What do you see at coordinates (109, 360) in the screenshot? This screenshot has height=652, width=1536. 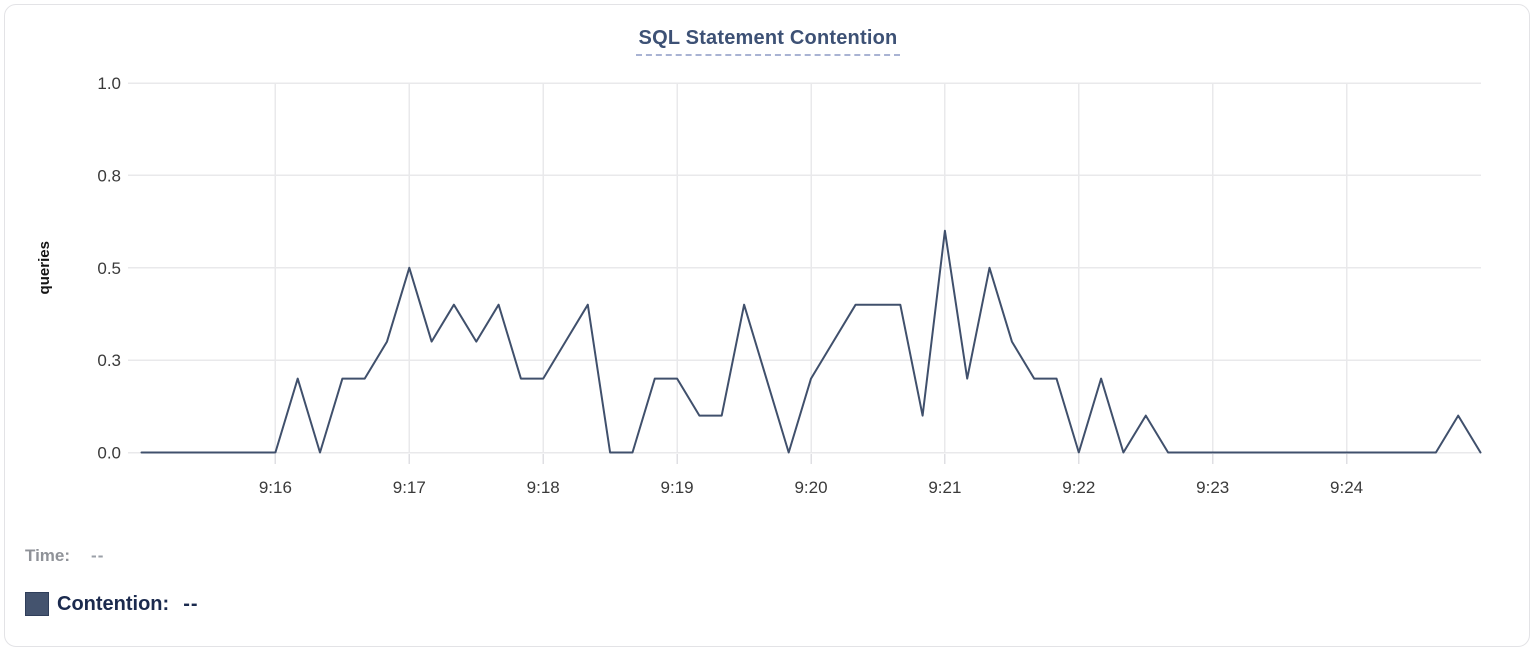 I see `y-axis-tick-label: 0.3` at bounding box center [109, 360].